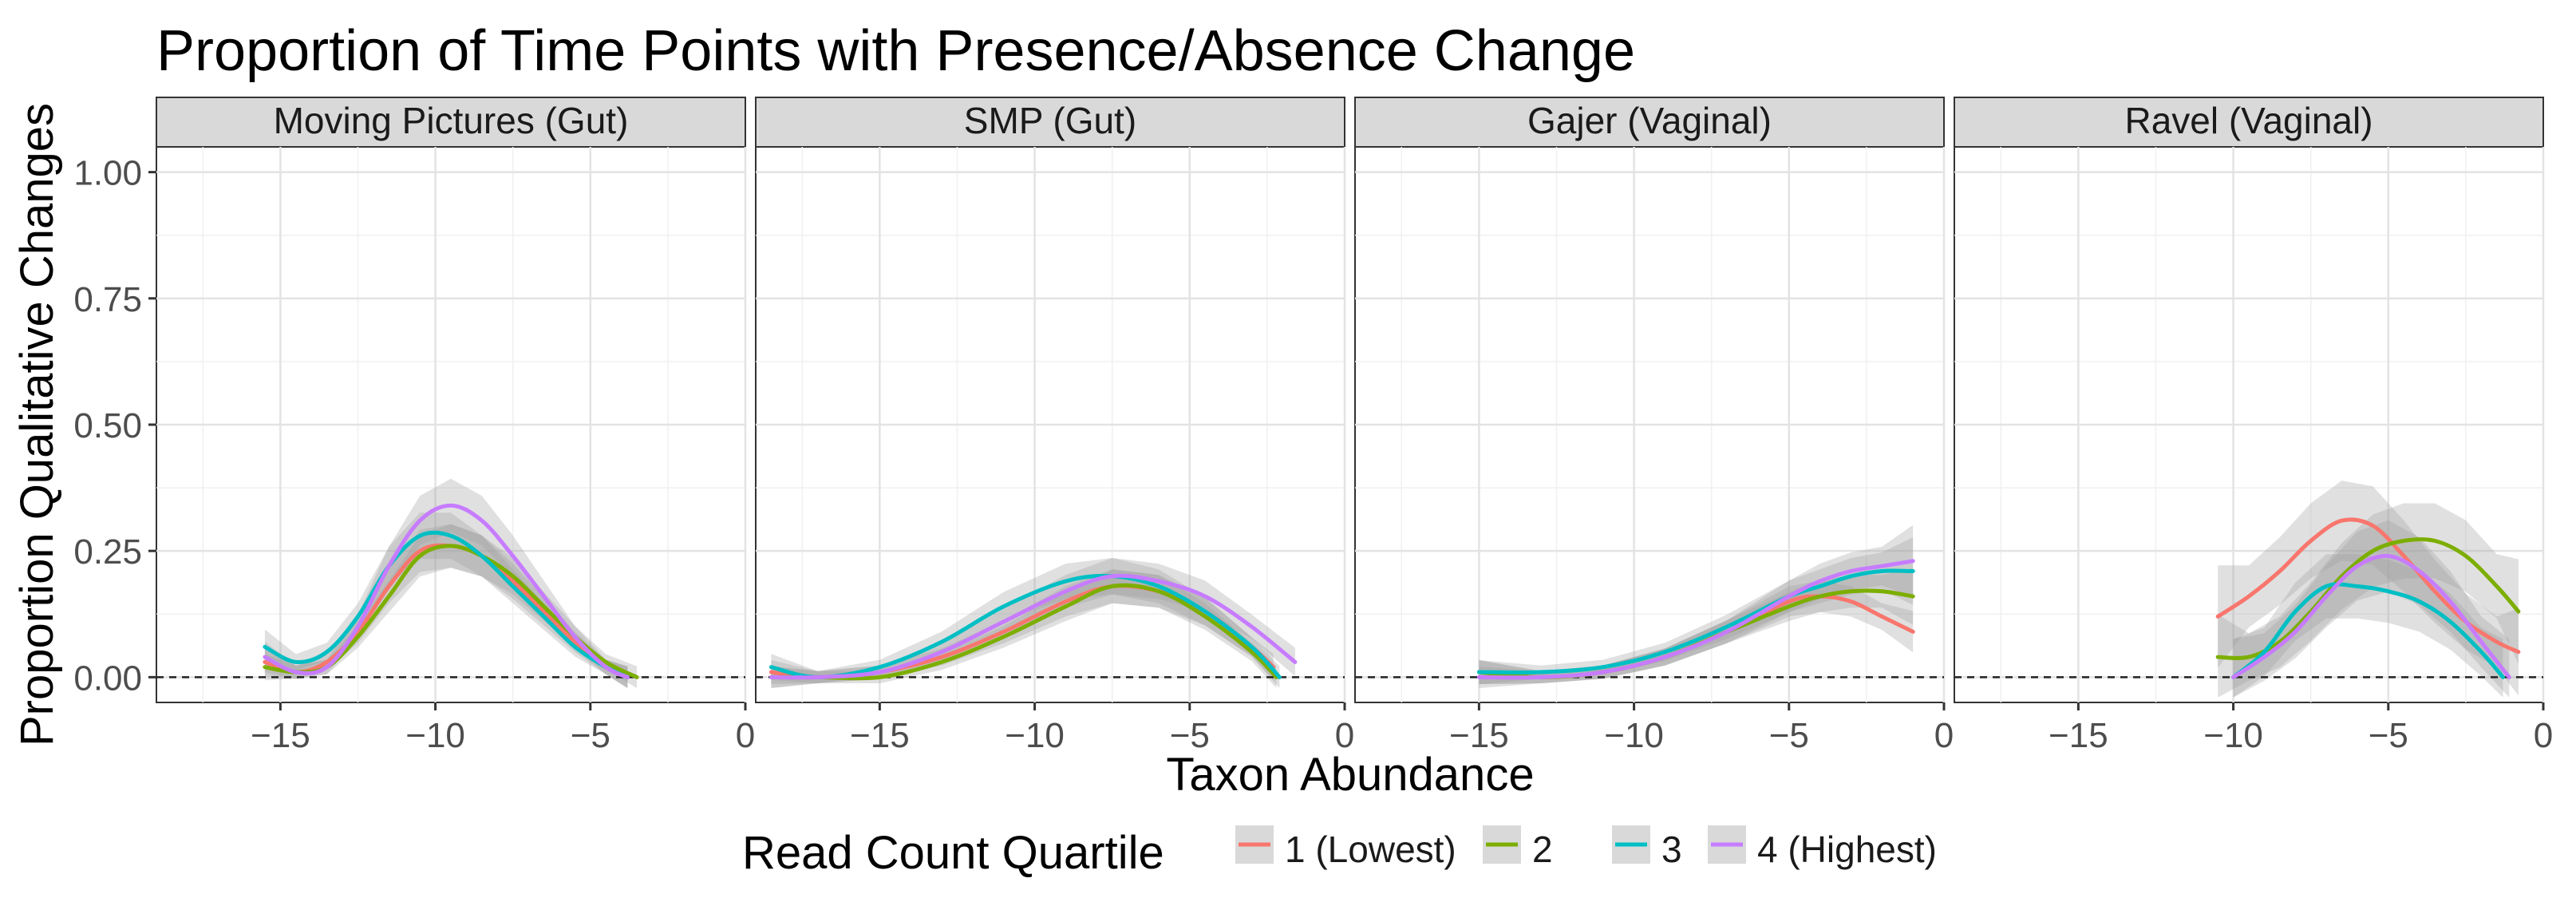  I want to click on facet-strip-label: SMP (Gut), so click(1050, 120).